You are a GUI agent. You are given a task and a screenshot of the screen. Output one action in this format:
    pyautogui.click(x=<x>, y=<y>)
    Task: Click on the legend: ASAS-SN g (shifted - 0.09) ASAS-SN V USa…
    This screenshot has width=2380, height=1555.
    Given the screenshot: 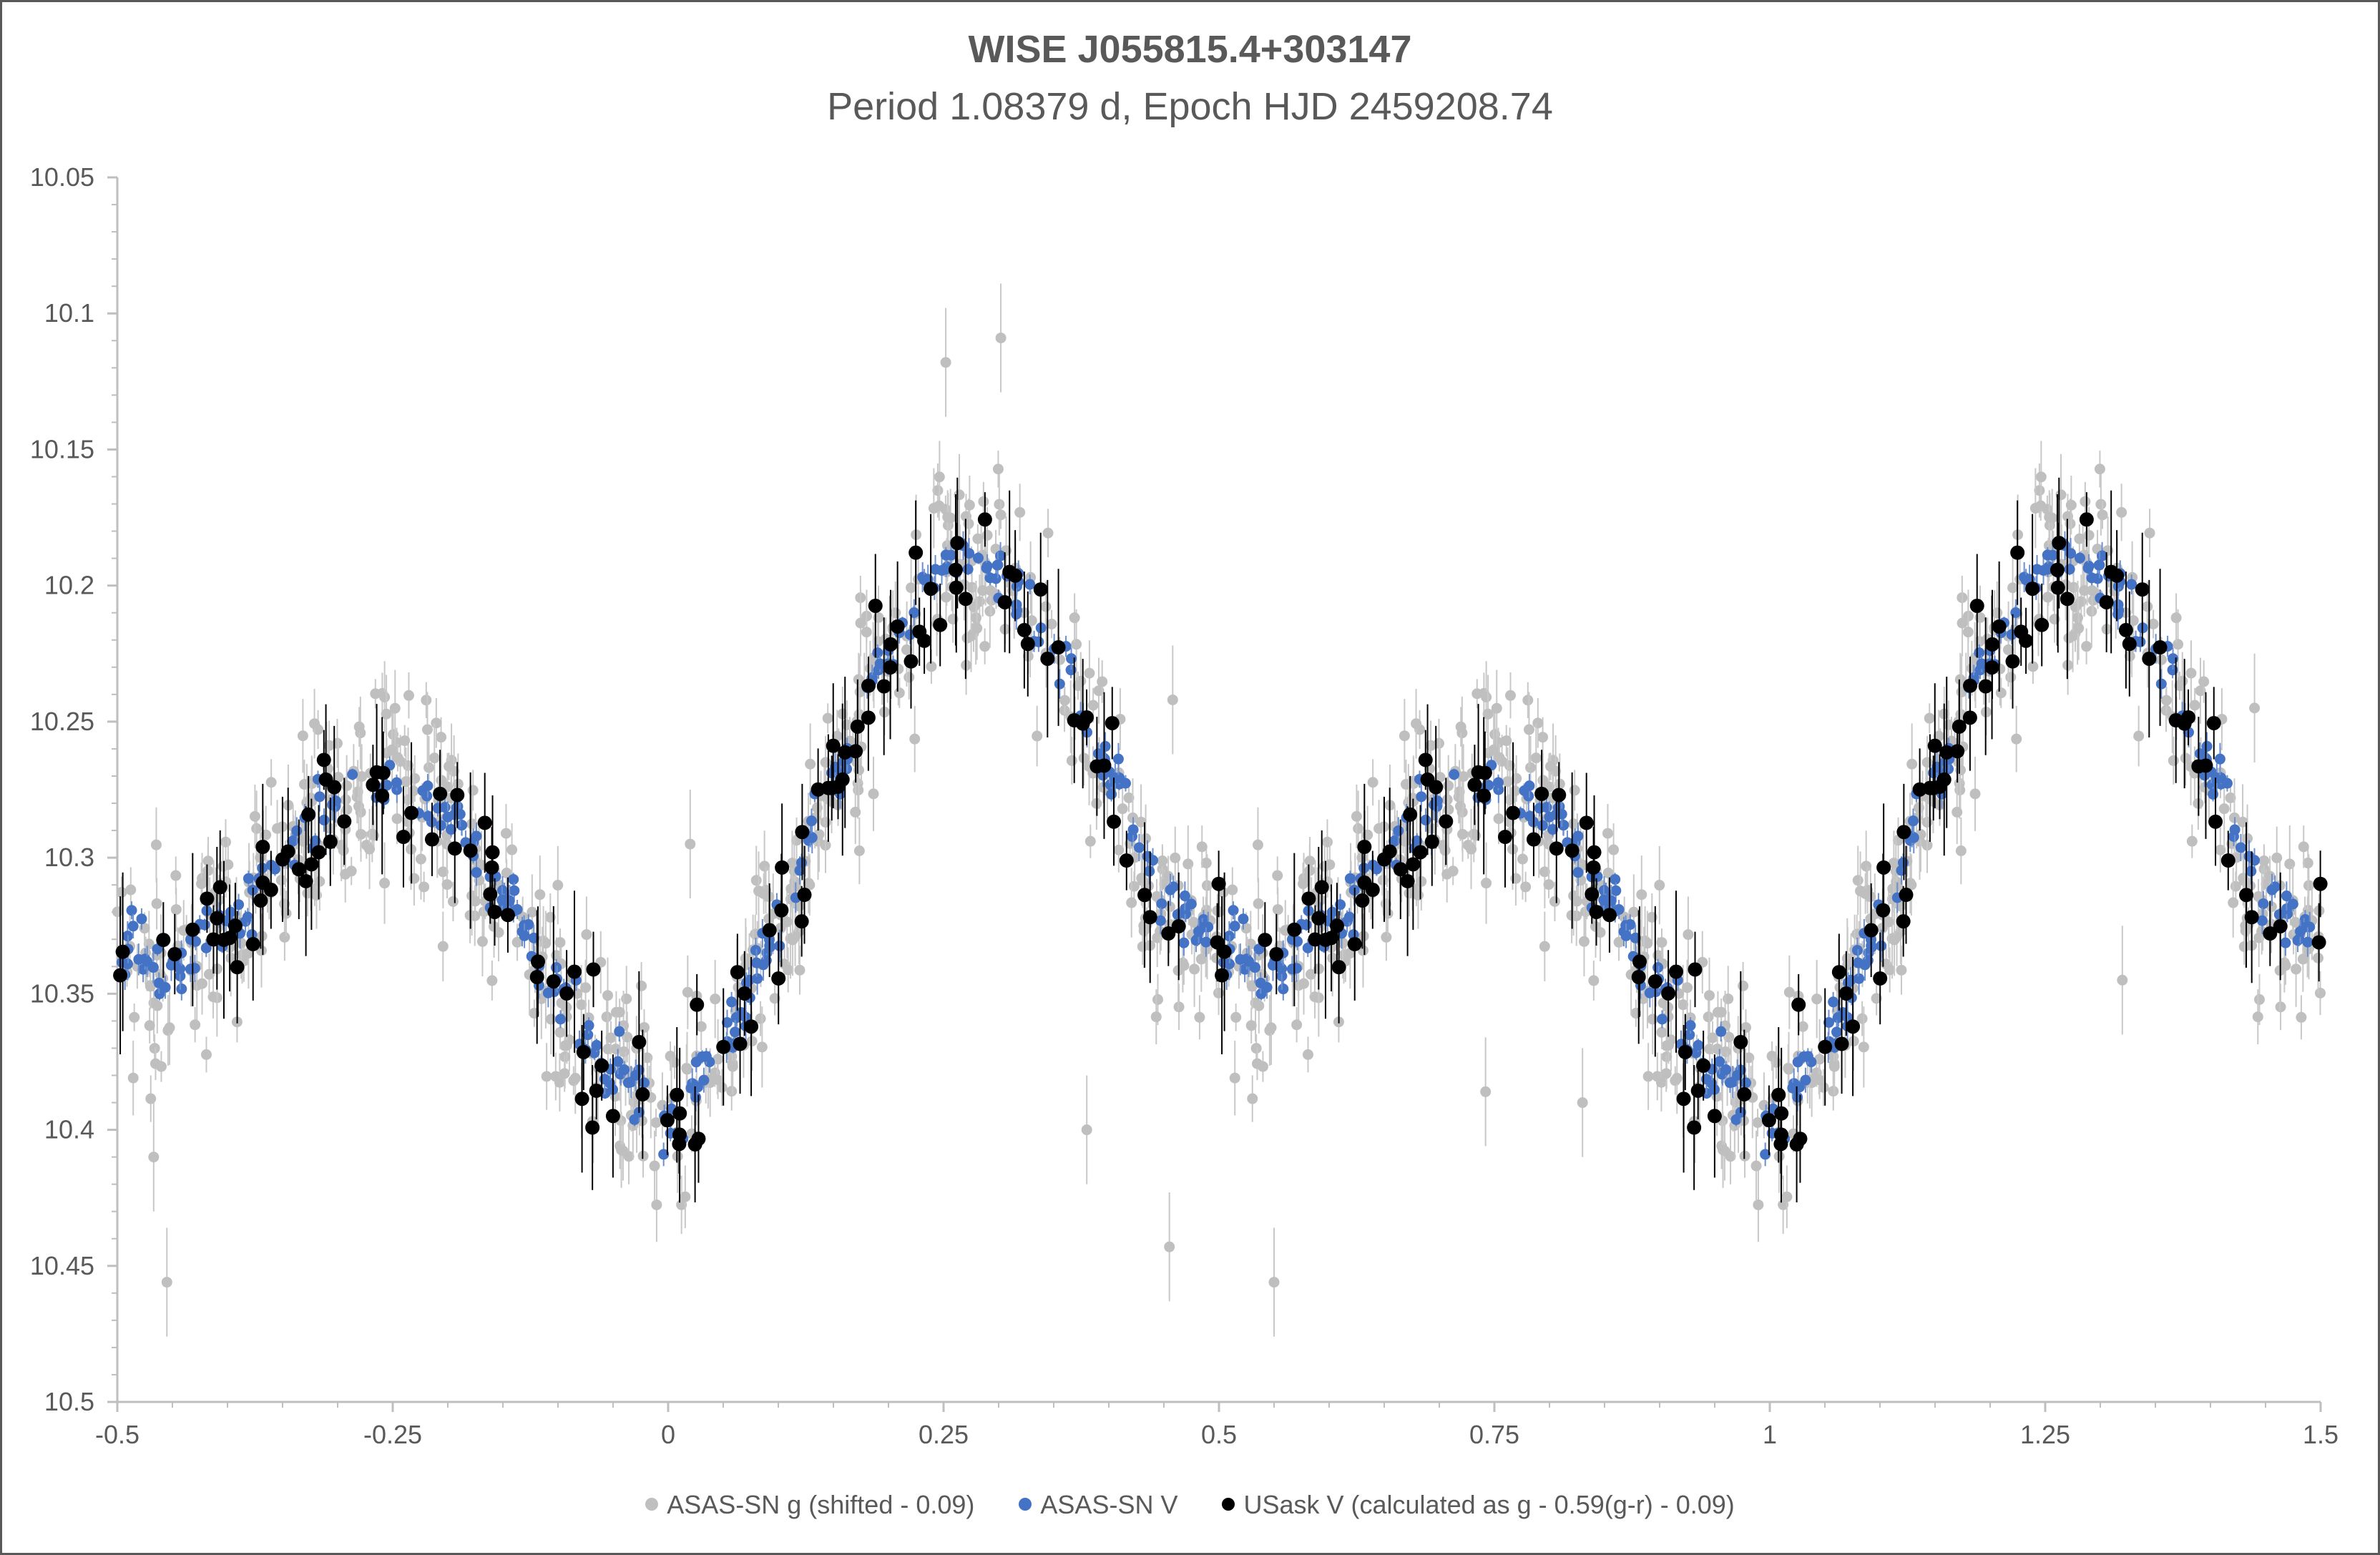 What is the action you would take?
    pyautogui.click(x=1190, y=1505)
    